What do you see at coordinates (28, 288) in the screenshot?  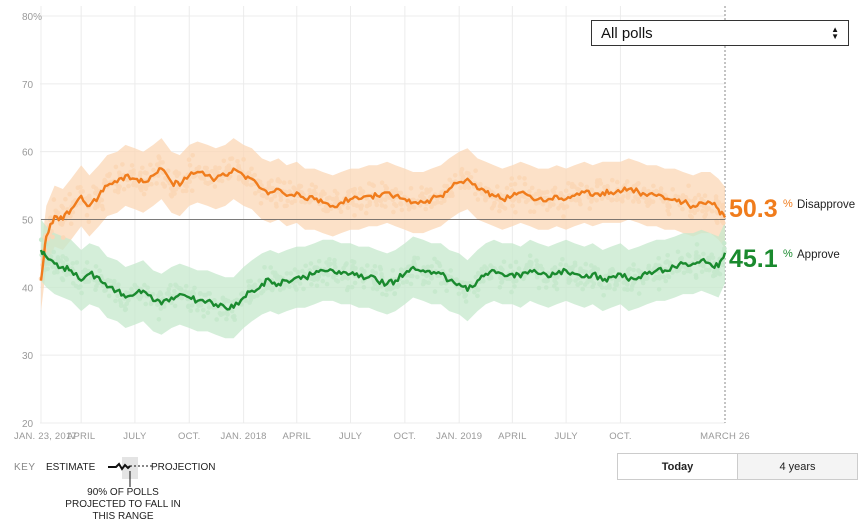 I see `y-tick-label: 40` at bounding box center [28, 288].